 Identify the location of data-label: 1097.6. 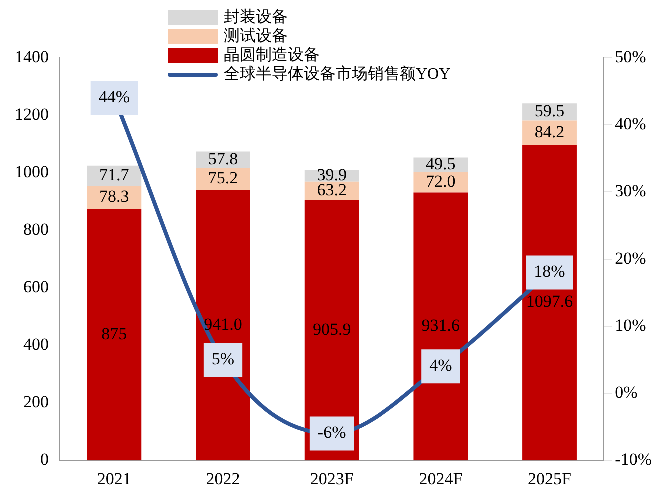
(550, 302).